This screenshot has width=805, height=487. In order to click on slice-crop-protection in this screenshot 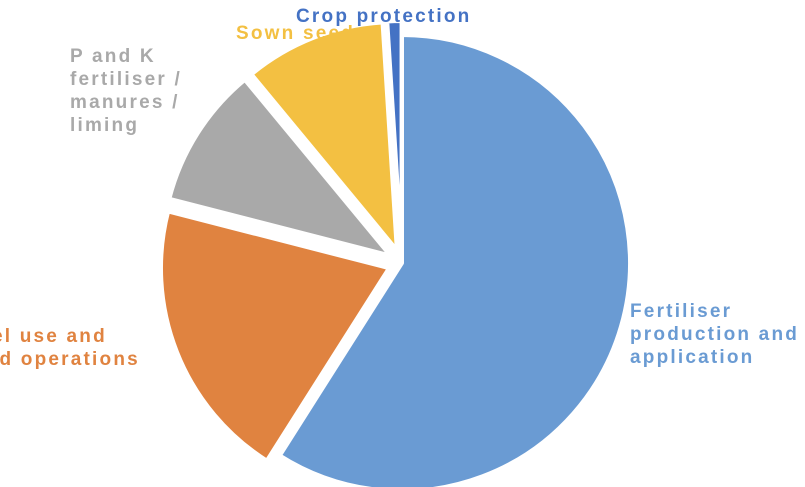, I will do `click(394, 135)`.